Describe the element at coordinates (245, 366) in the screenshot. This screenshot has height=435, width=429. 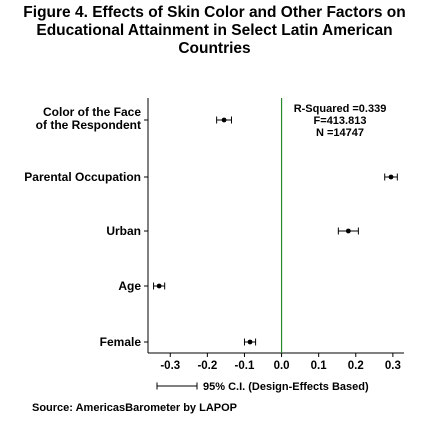
I see `x-tick-label: -0.1` at that location.